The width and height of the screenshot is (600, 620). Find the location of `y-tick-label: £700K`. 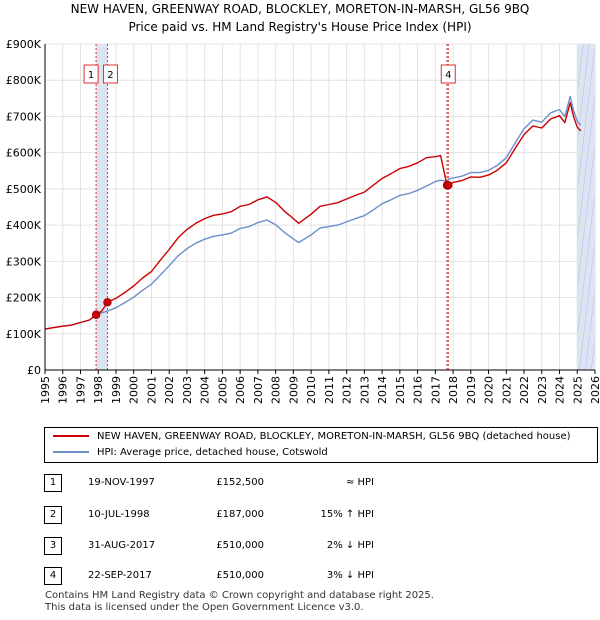

y-tick-label: £700K is located at coordinates (24, 116).